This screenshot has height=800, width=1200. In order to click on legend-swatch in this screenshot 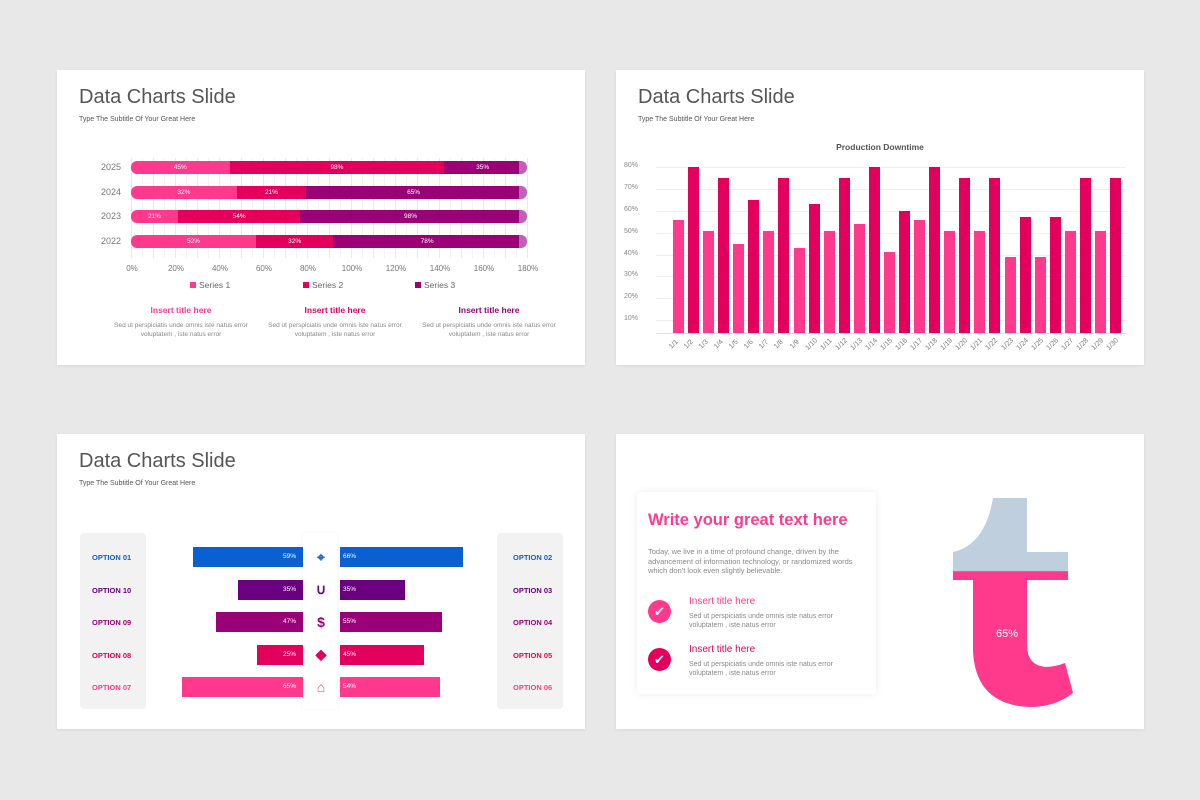, I will do `click(418, 285)`.